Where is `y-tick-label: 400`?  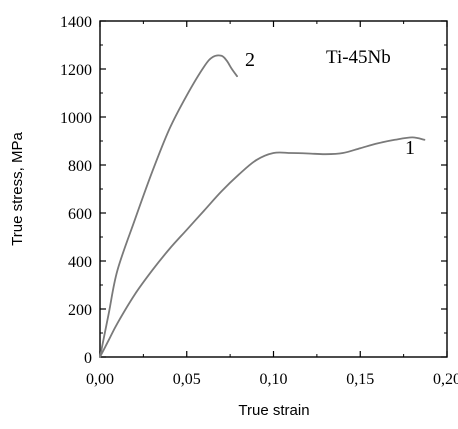 y-tick-label: 400 is located at coordinates (80, 262).